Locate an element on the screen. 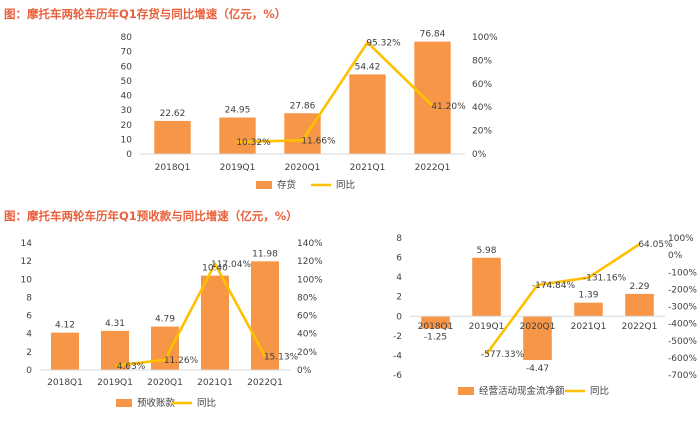  chart1-bar-label: 76.84 is located at coordinates (433, 35).